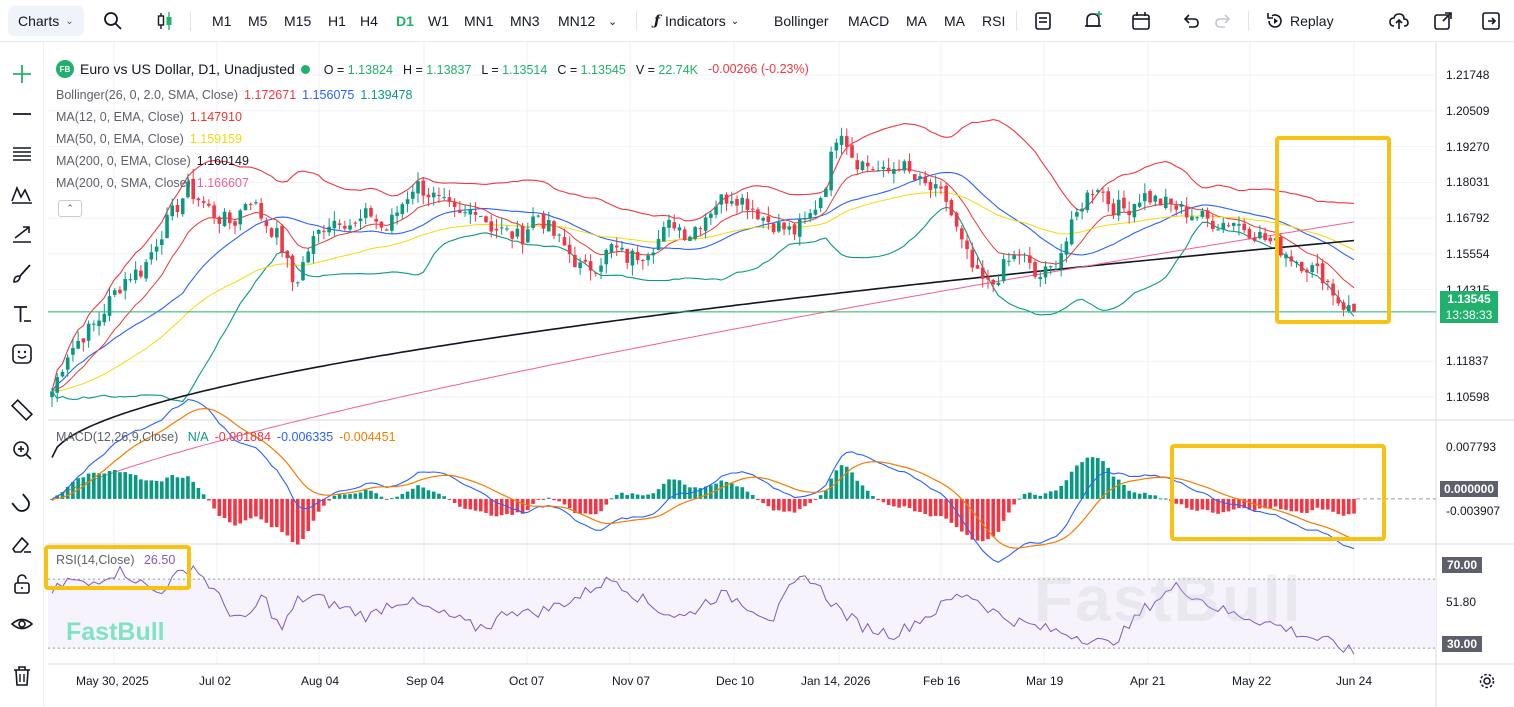 The width and height of the screenshot is (1514, 707). What do you see at coordinates (187, 69) in the screenshot?
I see `symbol-title: Euro vs US Dollar, D1, Unadjusted` at bounding box center [187, 69].